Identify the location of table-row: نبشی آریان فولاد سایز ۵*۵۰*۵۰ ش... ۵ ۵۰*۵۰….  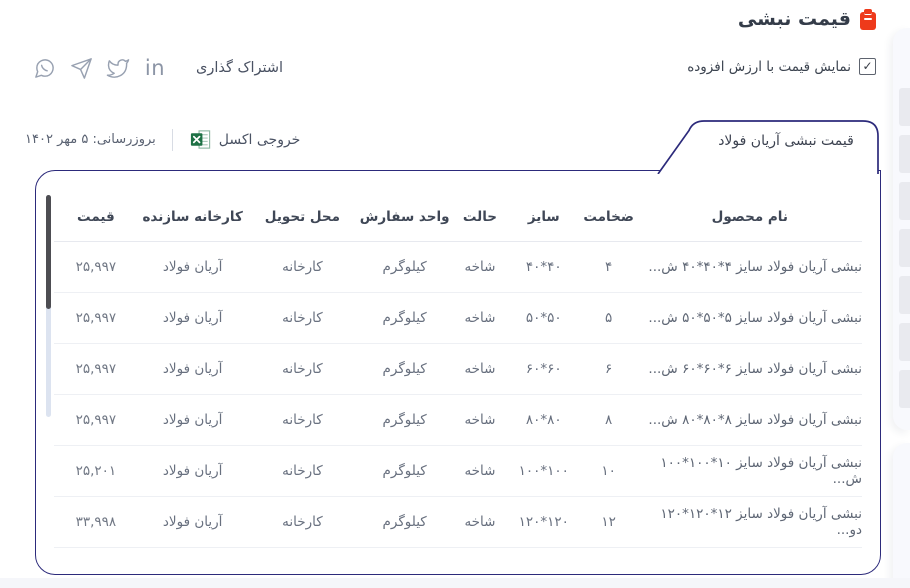
(458, 318).